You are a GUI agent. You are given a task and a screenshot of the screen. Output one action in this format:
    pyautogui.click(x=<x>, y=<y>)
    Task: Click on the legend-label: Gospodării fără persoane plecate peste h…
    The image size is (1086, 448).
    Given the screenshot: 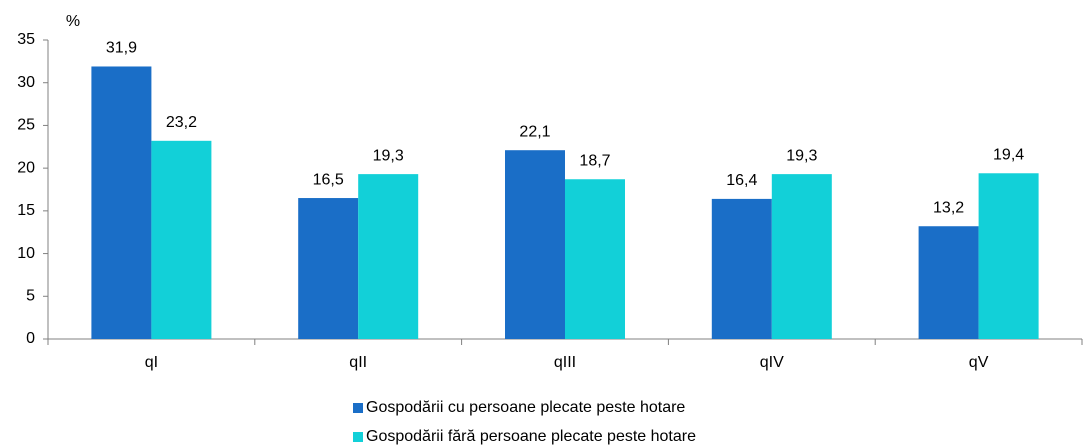 What is the action you would take?
    pyautogui.click(x=531, y=436)
    